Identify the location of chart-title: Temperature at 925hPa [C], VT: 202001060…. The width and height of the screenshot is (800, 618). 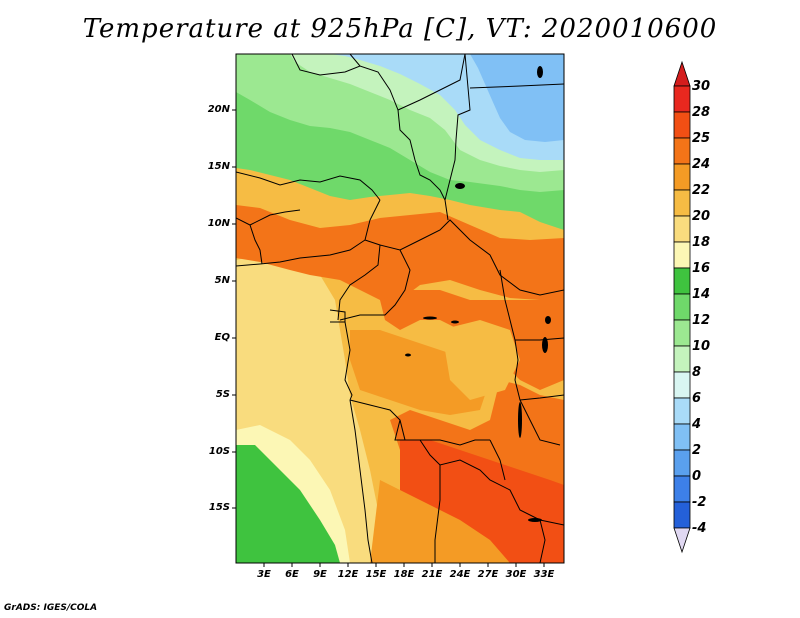
(400, 29).